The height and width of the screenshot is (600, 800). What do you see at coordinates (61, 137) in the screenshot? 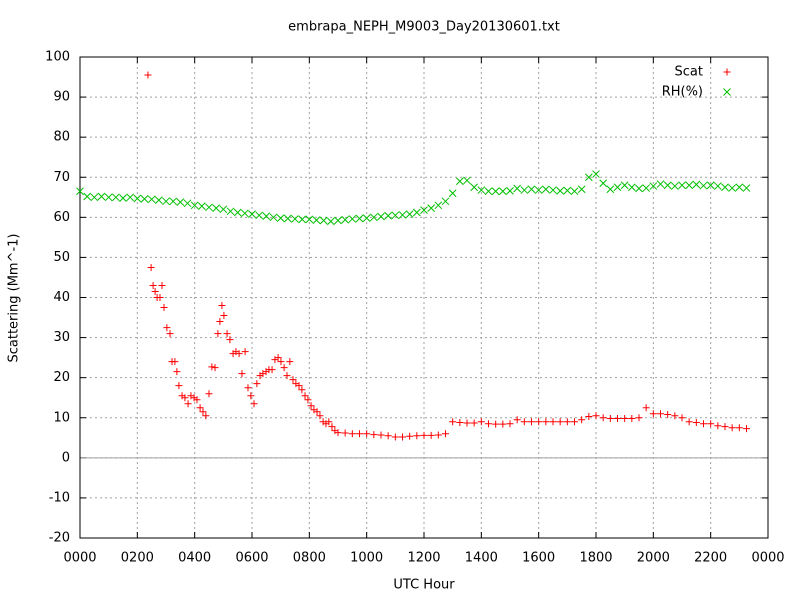
I see `y-tick-label: 80` at bounding box center [61, 137].